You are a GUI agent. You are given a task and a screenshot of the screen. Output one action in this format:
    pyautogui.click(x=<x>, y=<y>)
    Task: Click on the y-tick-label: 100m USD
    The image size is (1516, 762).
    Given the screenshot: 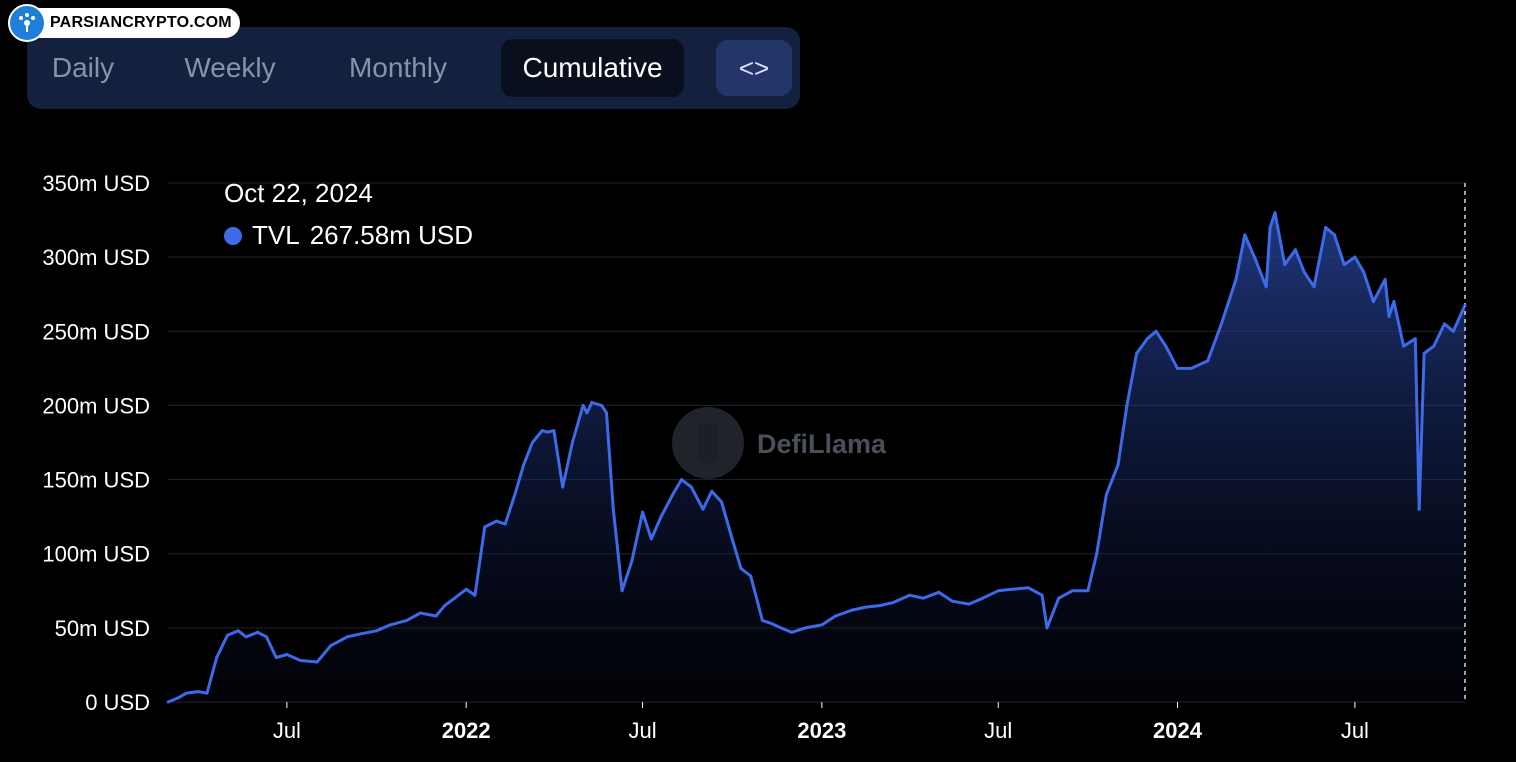 What is the action you would take?
    pyautogui.click(x=96, y=554)
    